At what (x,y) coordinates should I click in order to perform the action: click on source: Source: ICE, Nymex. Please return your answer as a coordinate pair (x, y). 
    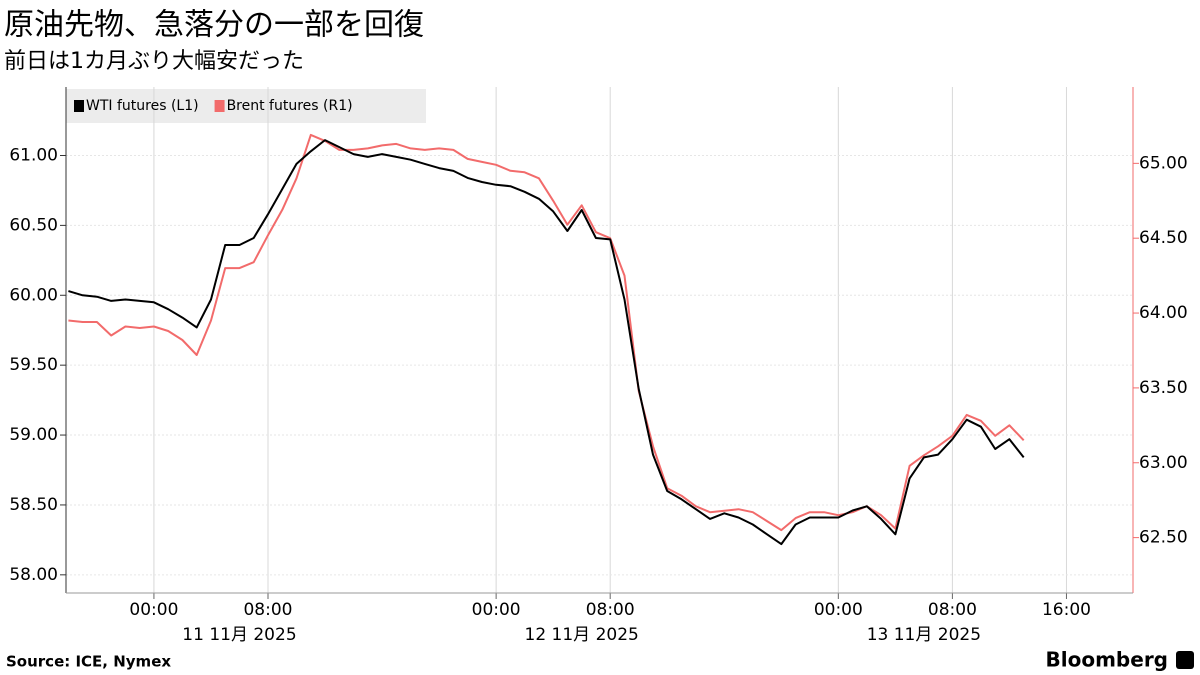
    Looking at the image, I should click on (88, 662).